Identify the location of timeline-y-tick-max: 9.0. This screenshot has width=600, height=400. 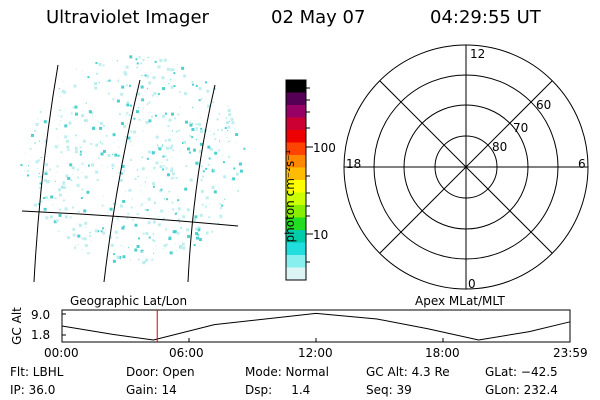
(41, 315).